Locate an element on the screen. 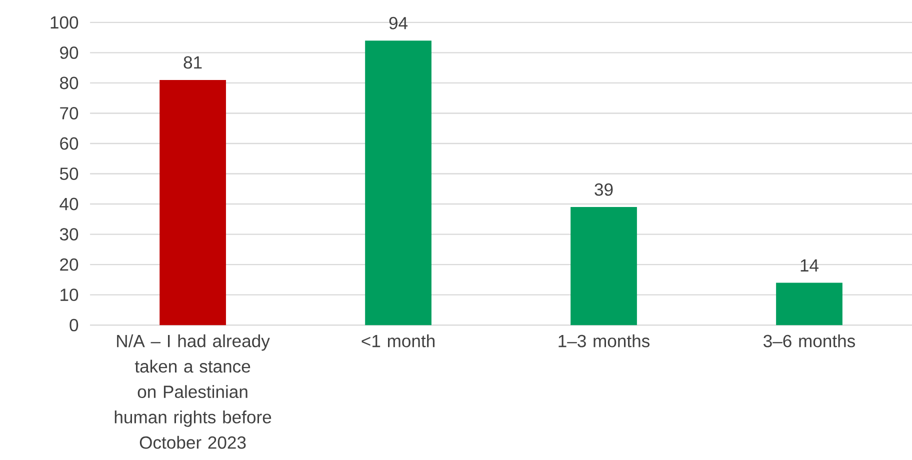 The image size is (912, 460). x-tick-label: 1–3 months is located at coordinates (604, 341).